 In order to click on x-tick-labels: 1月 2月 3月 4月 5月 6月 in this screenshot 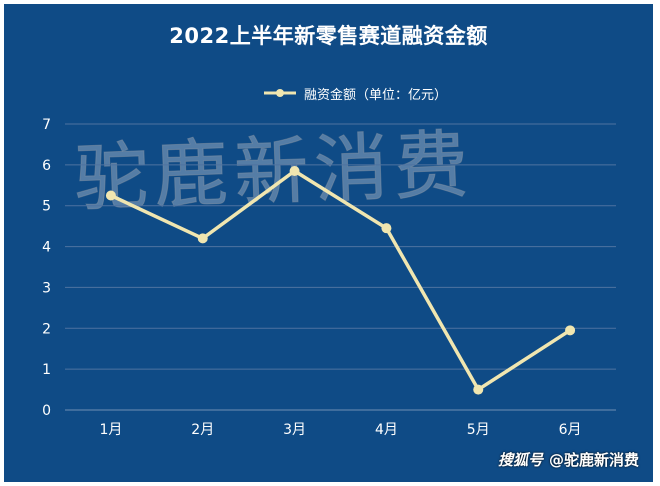, I will do `click(340, 430)`.